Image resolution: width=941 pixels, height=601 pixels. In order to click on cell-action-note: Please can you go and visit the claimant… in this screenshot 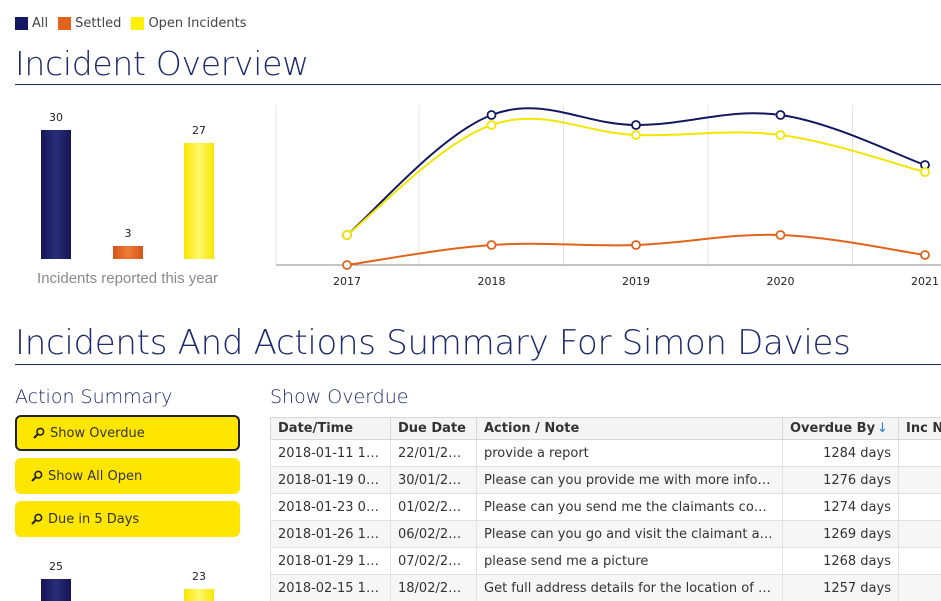, I will do `click(629, 534)`.